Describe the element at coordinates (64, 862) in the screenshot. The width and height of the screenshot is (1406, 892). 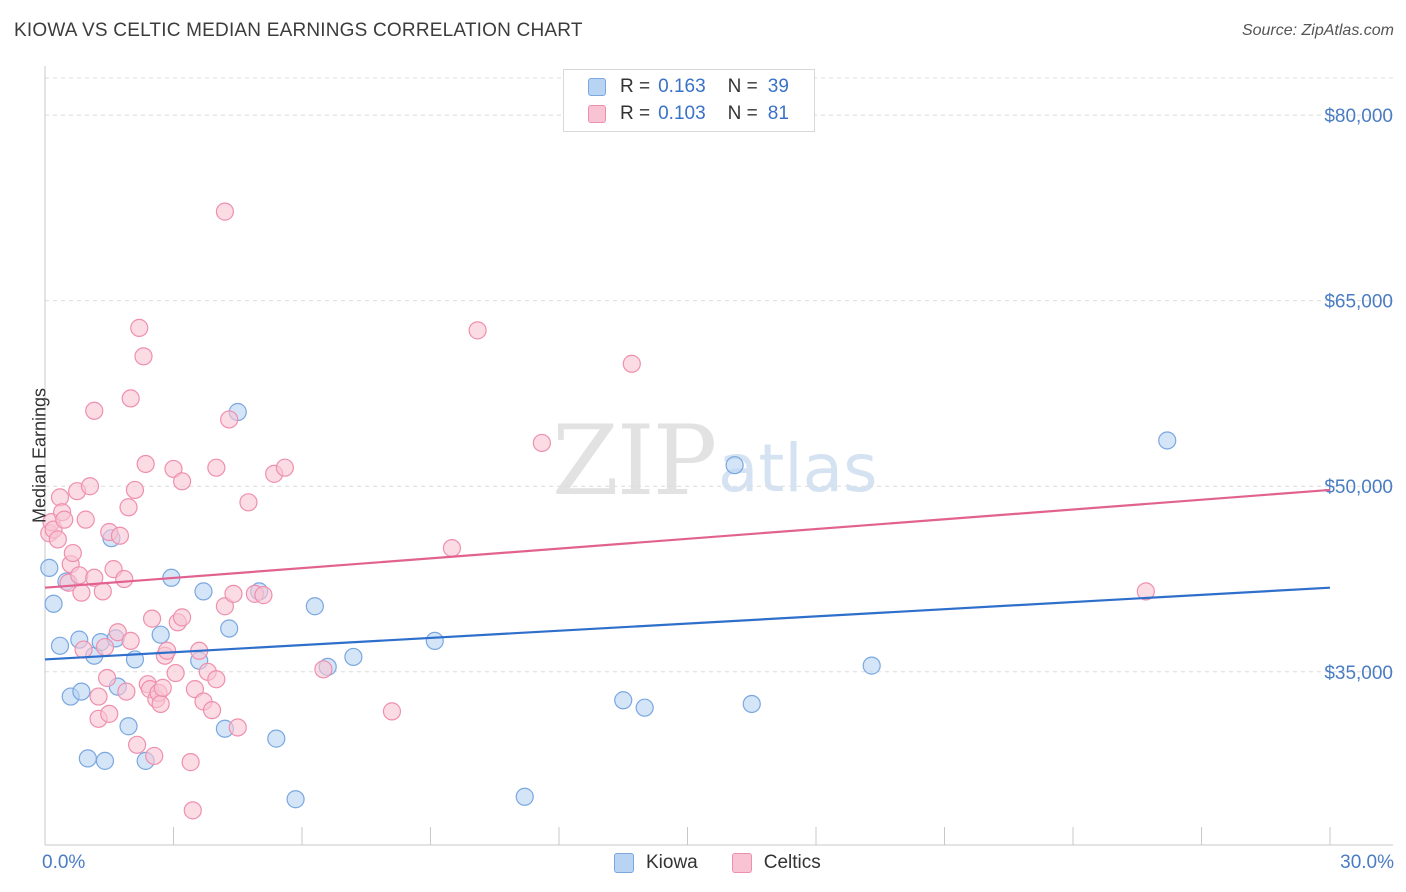
I see `x-tick-label-min: 0.0%` at that location.